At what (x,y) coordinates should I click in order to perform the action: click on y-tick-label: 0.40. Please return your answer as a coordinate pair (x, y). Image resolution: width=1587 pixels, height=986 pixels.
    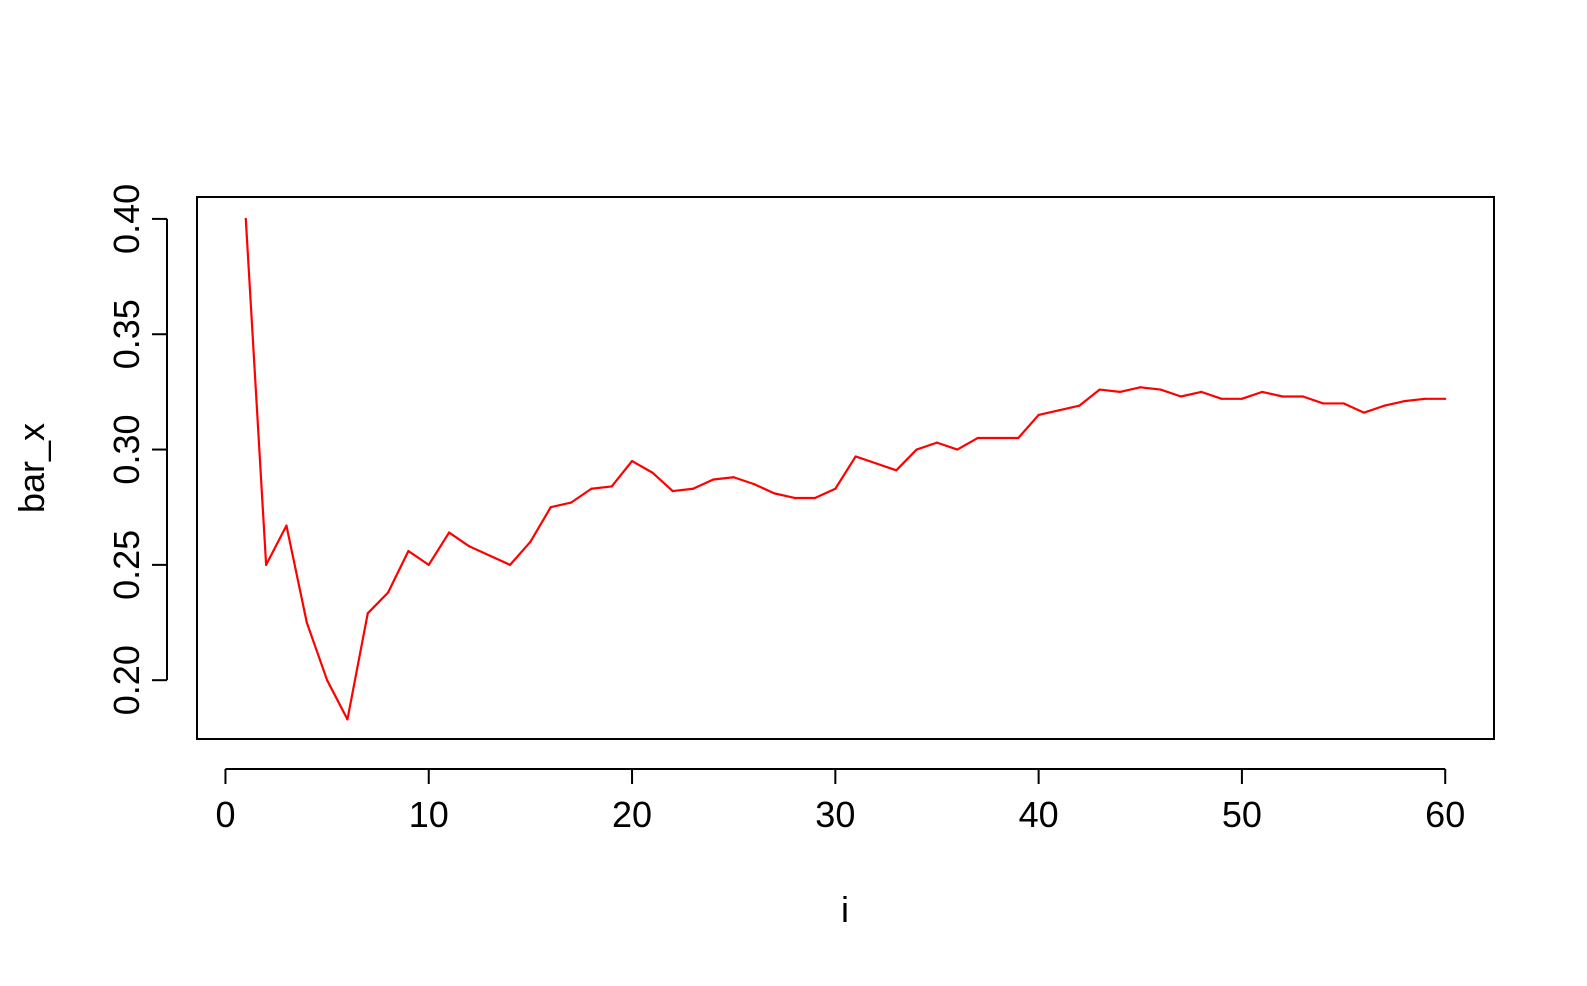
    Looking at the image, I should click on (126, 219).